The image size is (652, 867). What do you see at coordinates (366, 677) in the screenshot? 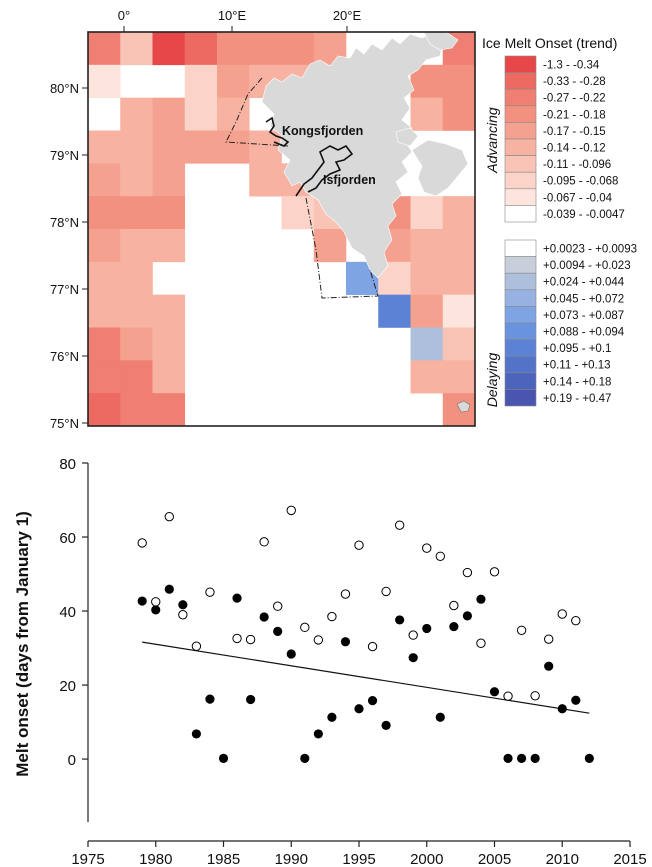
I see `trend-line` at bounding box center [366, 677].